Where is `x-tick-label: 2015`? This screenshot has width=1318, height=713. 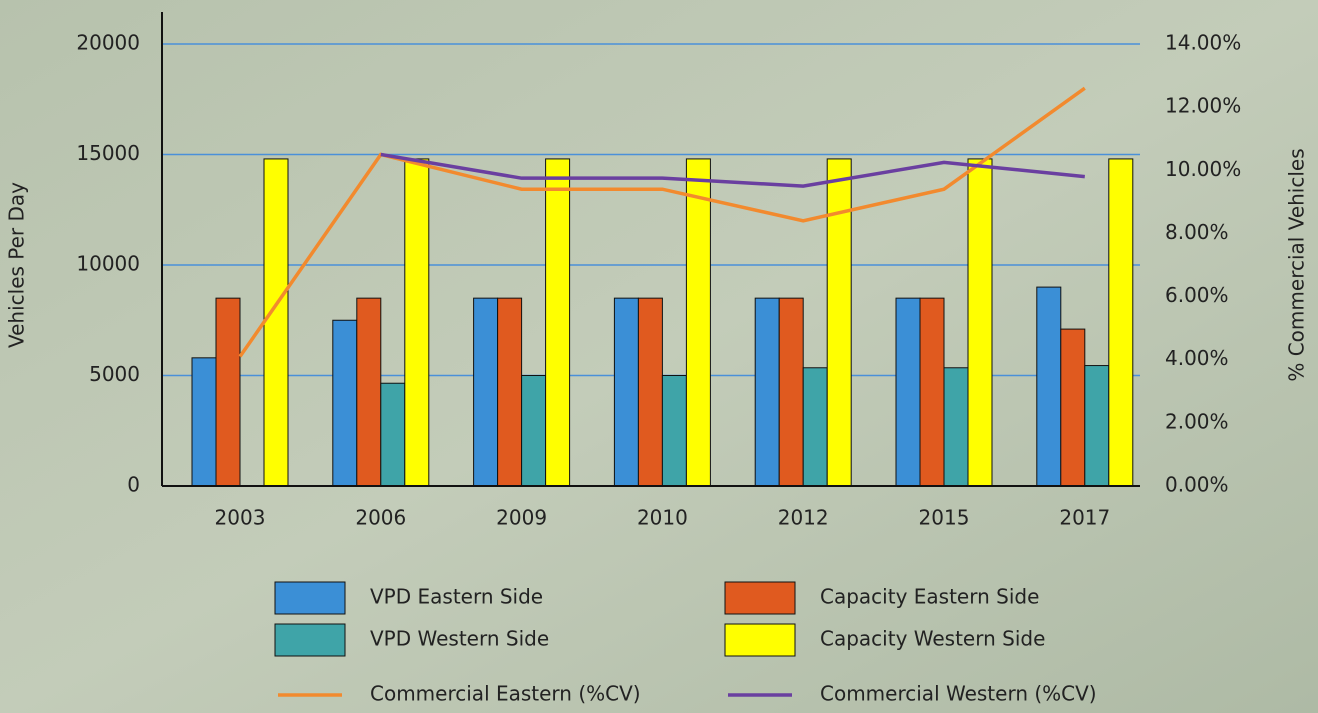 x-tick-label: 2015 is located at coordinates (944, 518).